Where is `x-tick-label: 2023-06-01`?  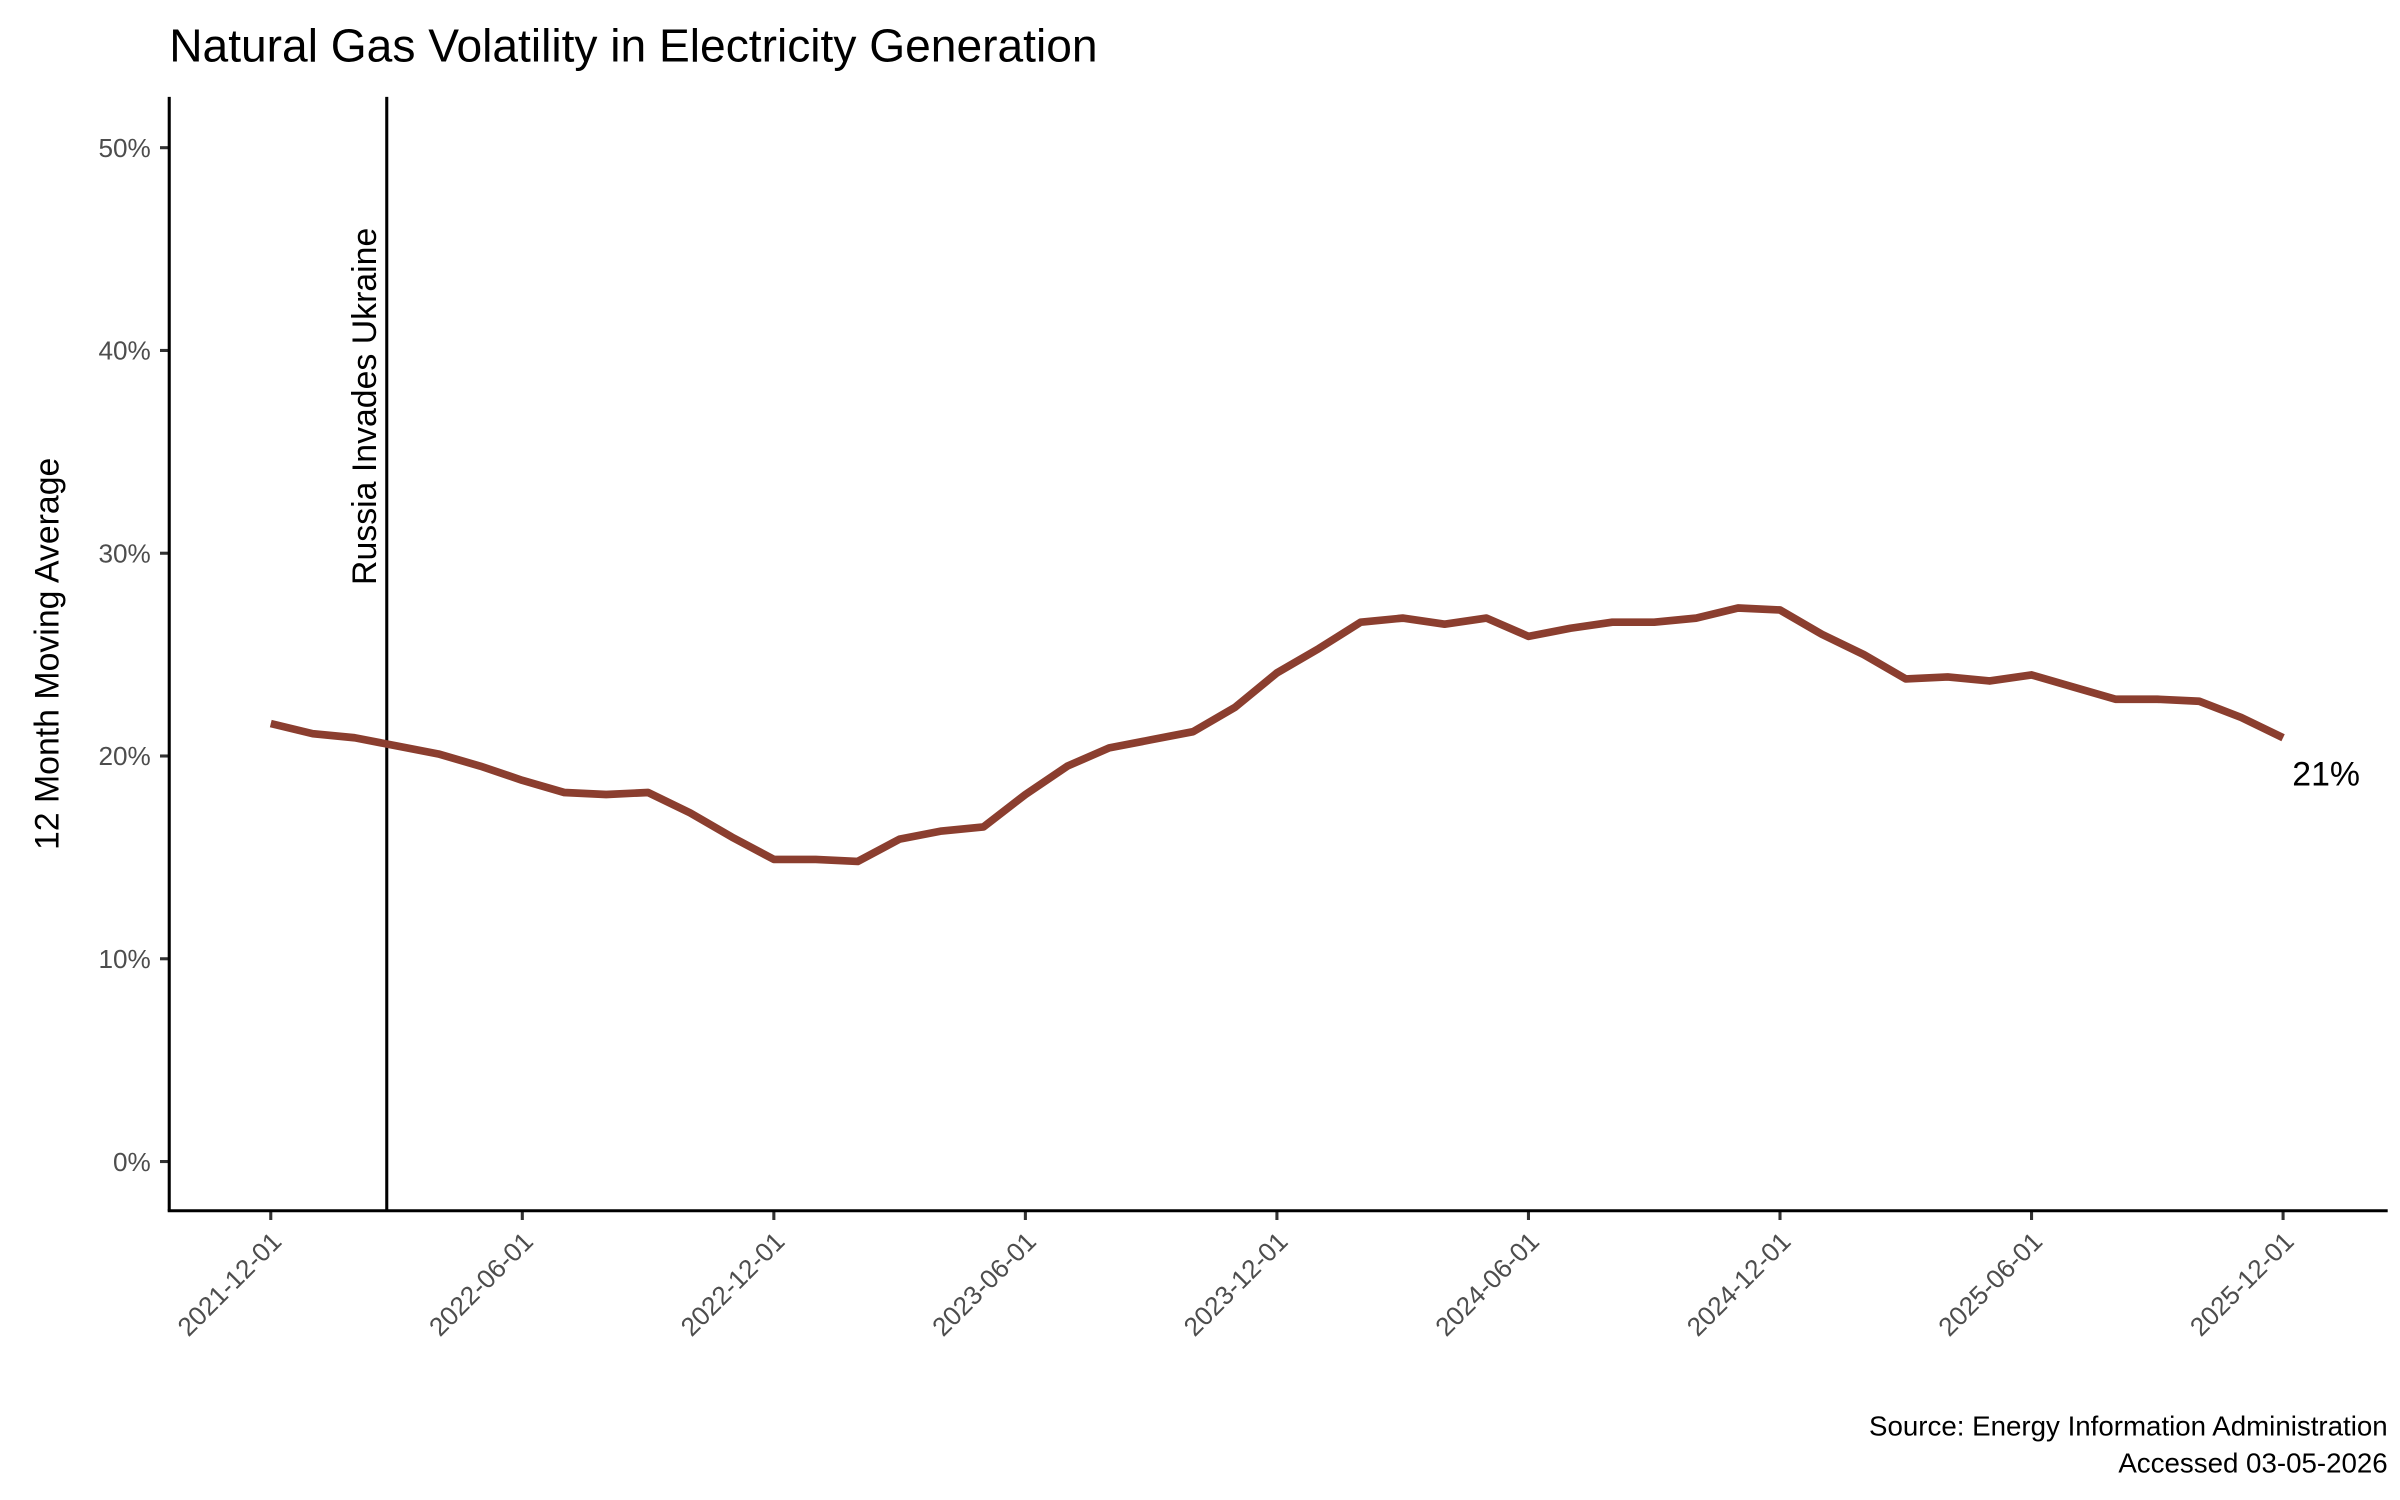 x-tick-label: 2023-06-01 is located at coordinates (984, 1284).